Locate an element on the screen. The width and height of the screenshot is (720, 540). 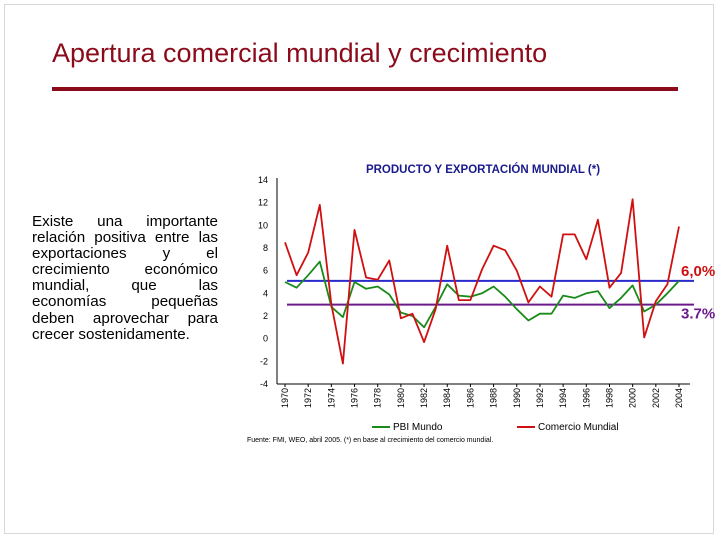
y-tick-label: 4 is located at coordinates (265, 293).